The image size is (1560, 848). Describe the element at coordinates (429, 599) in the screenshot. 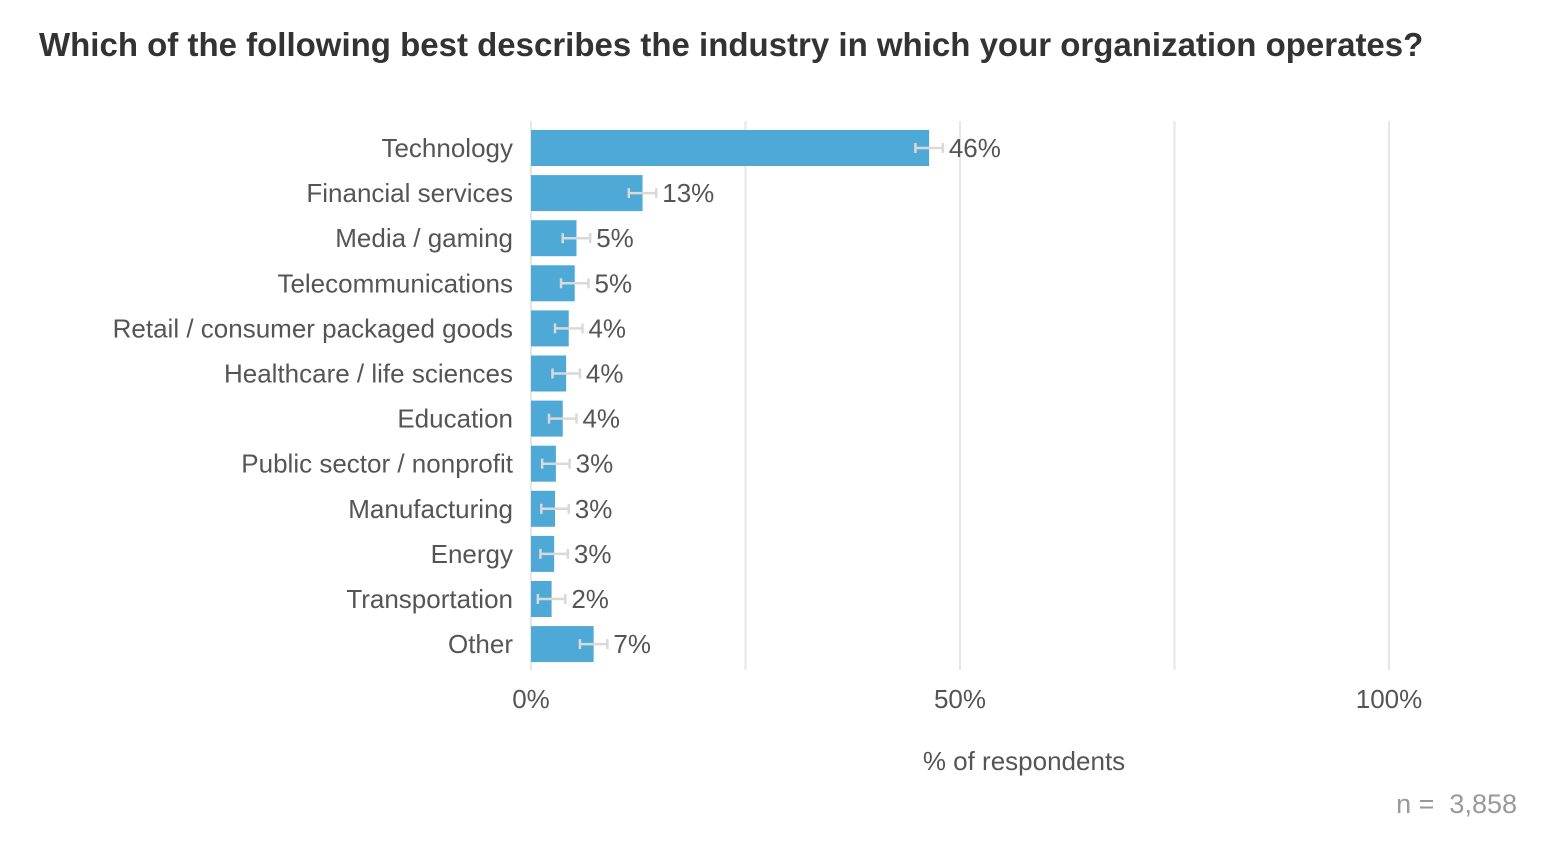

I see `category-label: Transportation` at that location.